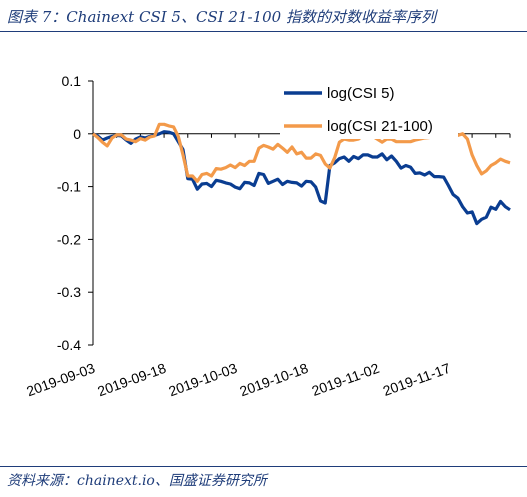 This screenshot has width=527, height=497. What do you see at coordinates (369, 109) in the screenshot?
I see `legend: log(CSI 5) log(CSI 21-100)` at bounding box center [369, 109].